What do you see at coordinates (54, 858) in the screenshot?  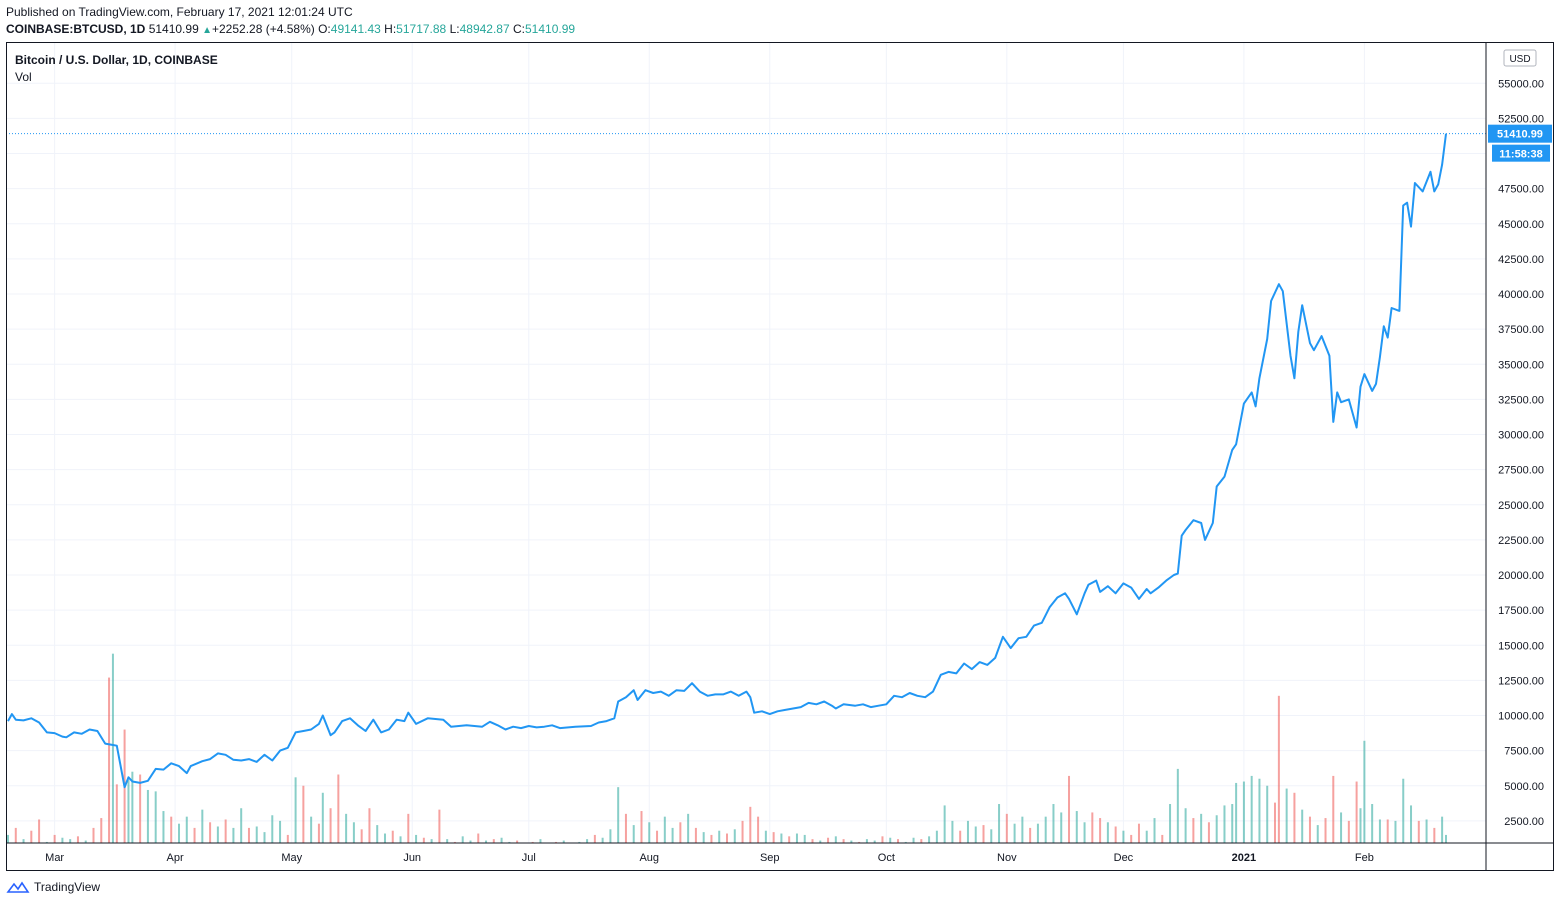 I see `x-tick-label: Mar` at bounding box center [54, 858].